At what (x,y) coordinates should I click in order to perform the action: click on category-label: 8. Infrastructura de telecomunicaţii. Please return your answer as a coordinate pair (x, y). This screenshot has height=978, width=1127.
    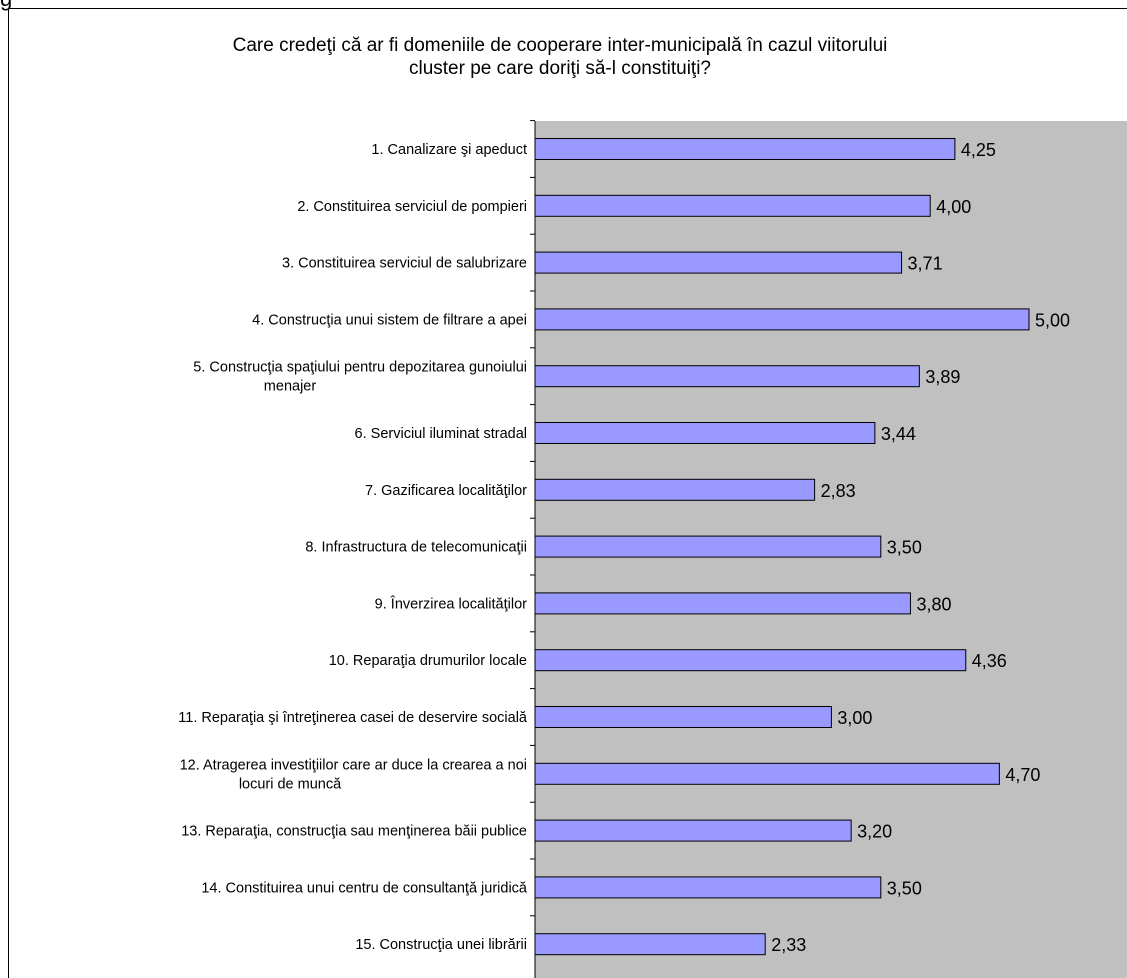
    Looking at the image, I should click on (416, 548).